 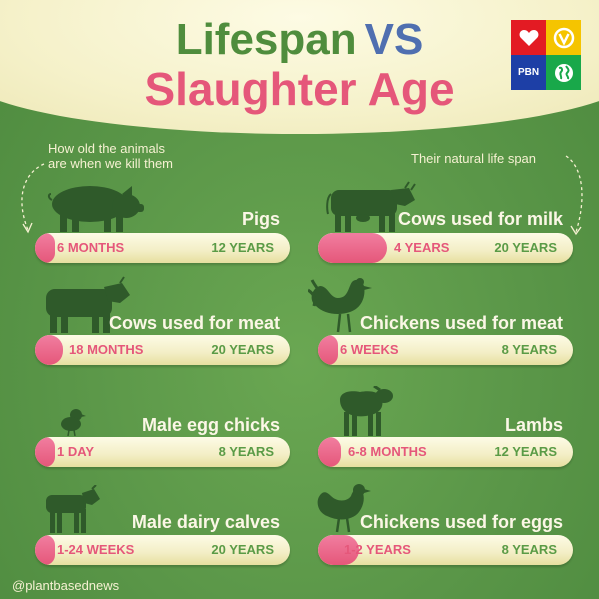 I want to click on title-slaughter-age: Slaughter Age, so click(x=299, y=89).